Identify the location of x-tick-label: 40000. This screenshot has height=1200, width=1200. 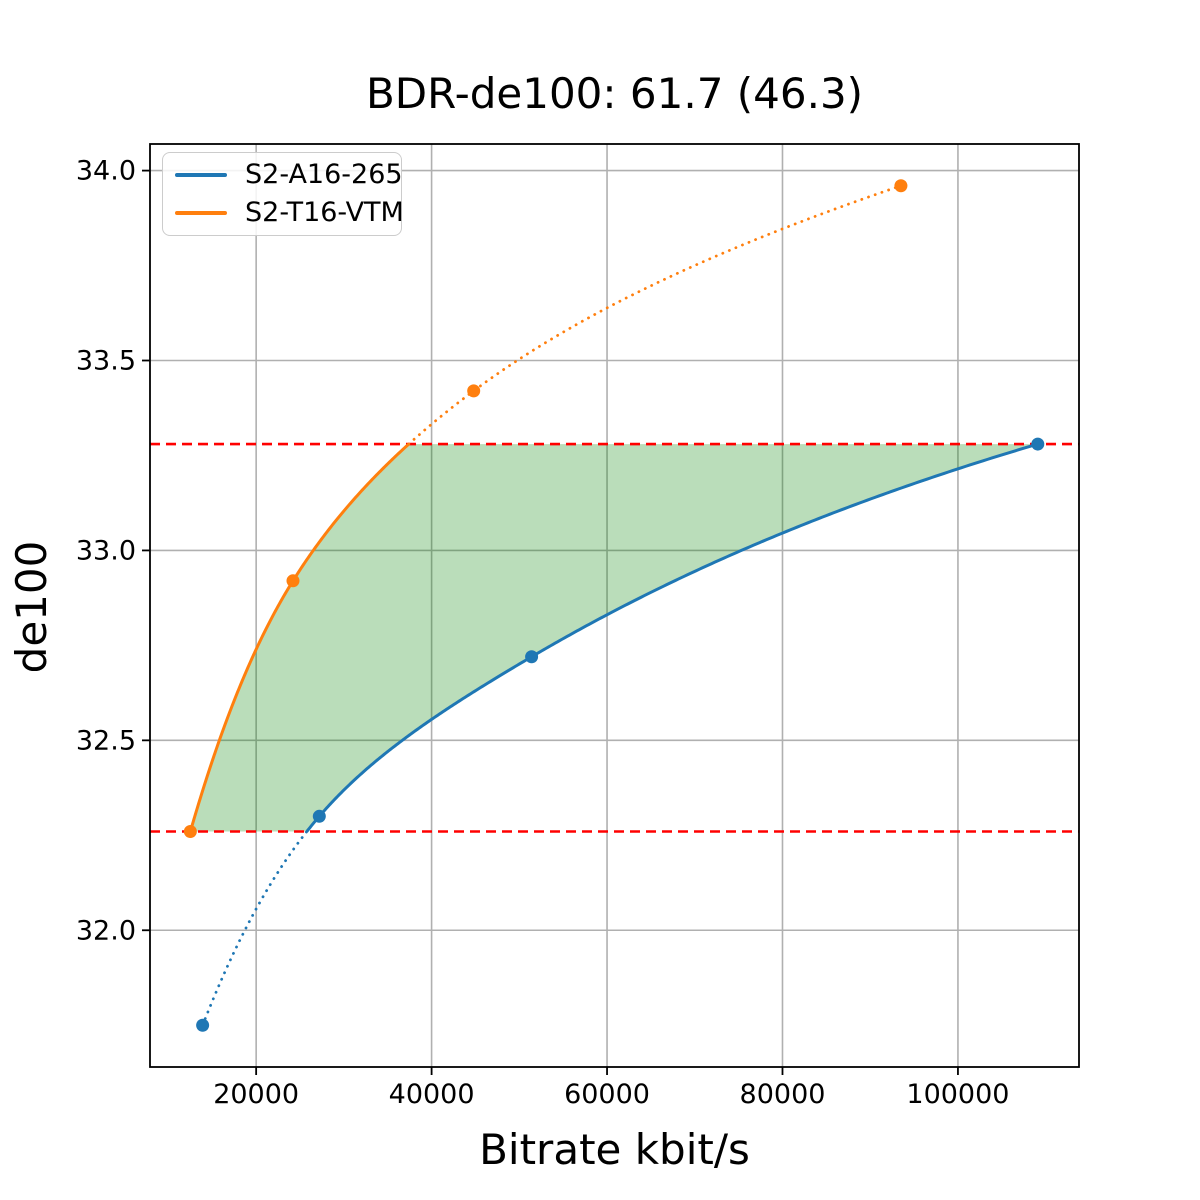
(432, 1094).